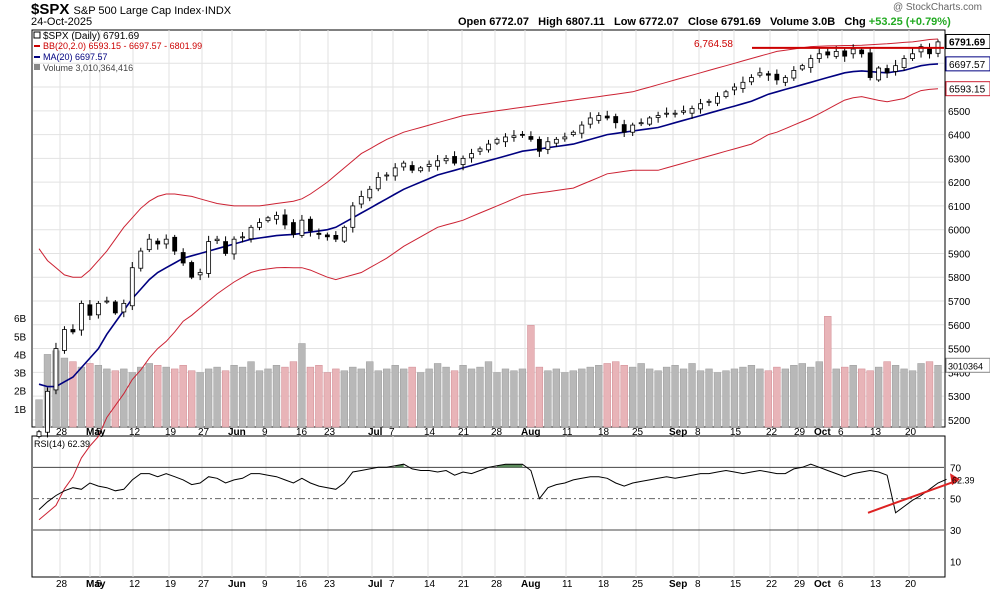  What do you see at coordinates (218, 11) in the screenshot?
I see `exchange: INDX` at bounding box center [218, 11].